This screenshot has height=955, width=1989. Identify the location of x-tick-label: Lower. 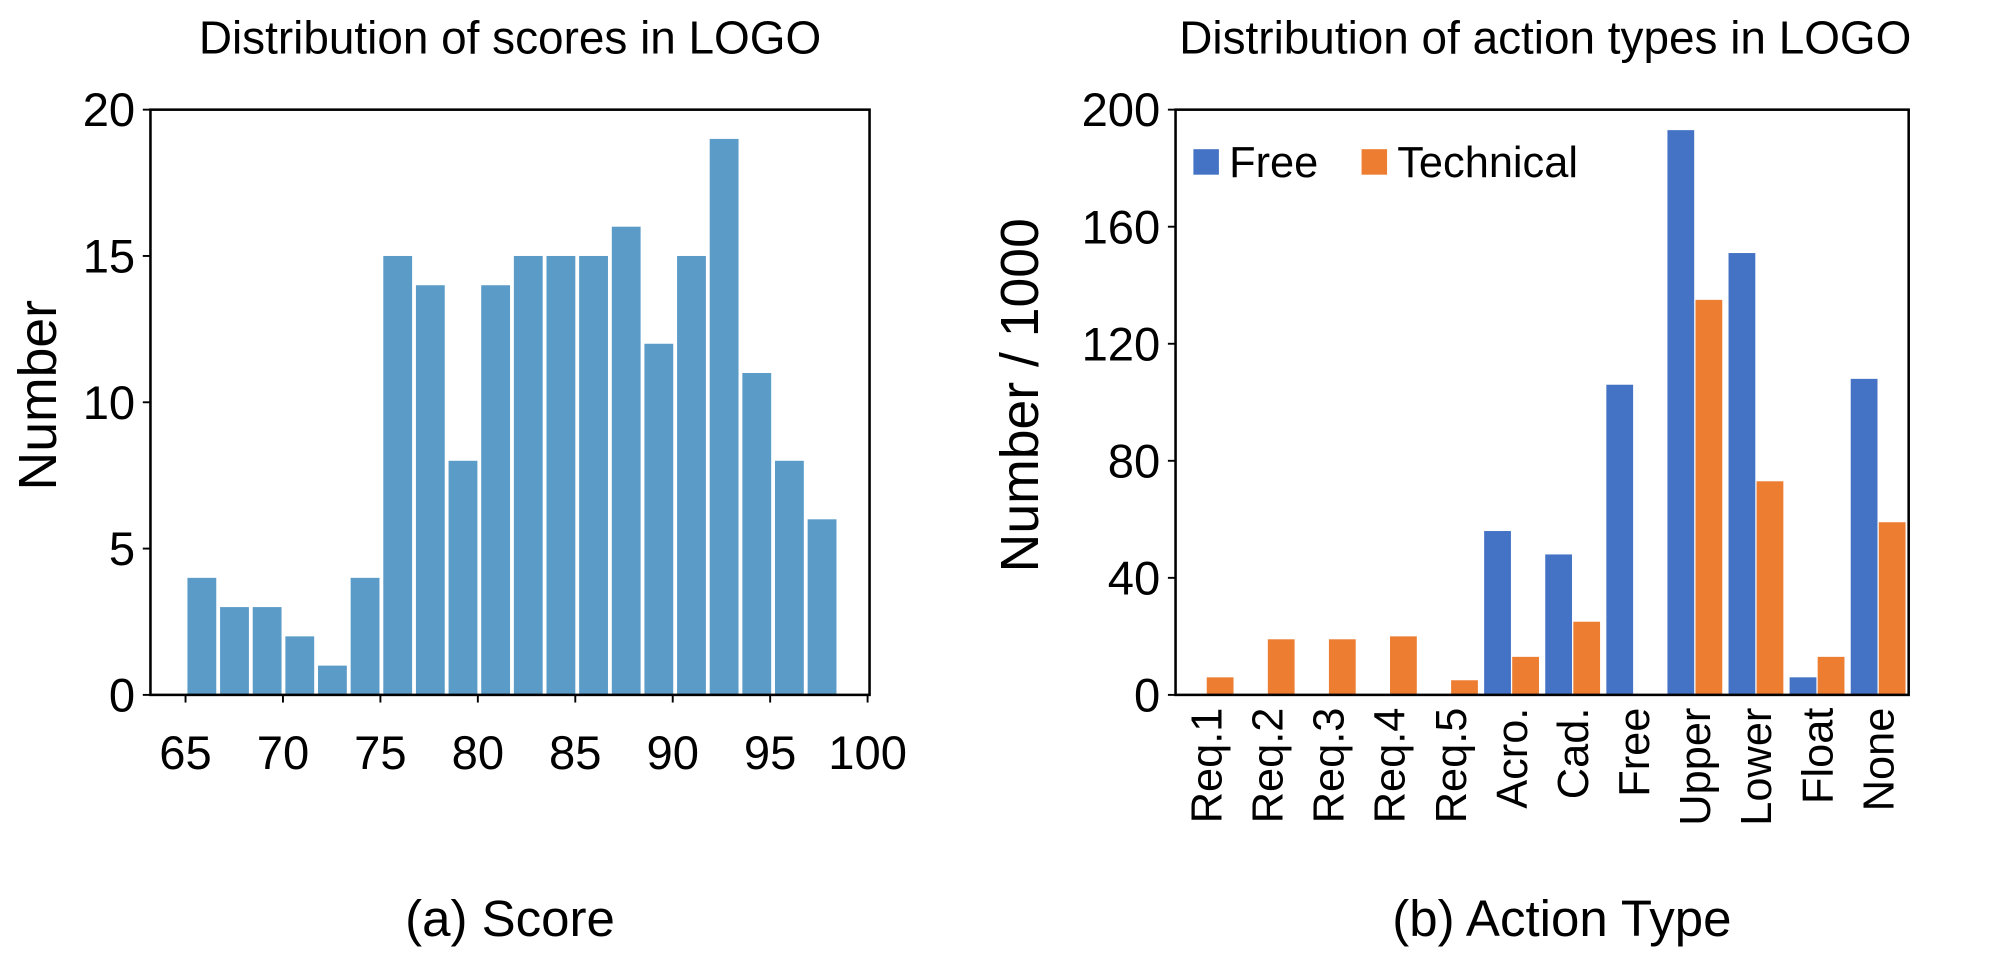
(1757, 767).